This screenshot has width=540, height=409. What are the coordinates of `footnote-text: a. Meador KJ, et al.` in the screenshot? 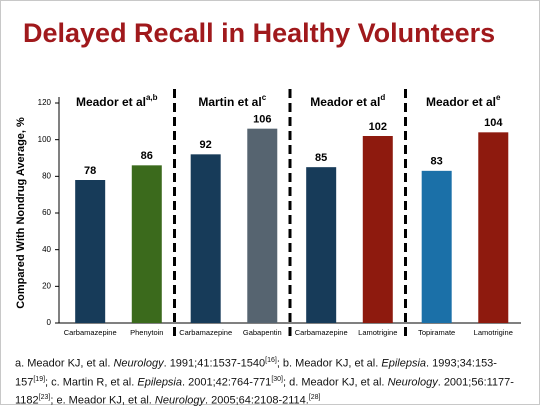 It's located at (64, 363).